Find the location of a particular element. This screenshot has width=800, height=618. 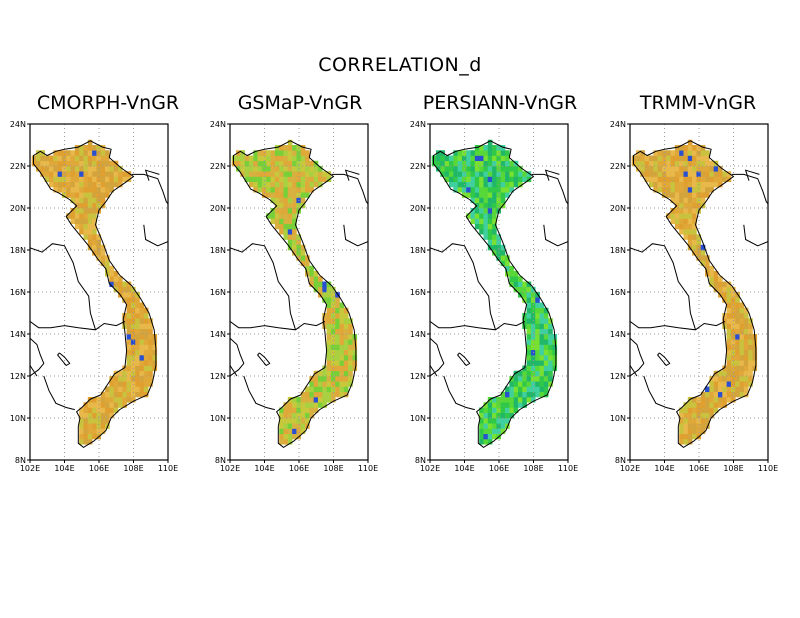

panel-title-persiann: PERSIANN-VnGR is located at coordinates (500, 103).